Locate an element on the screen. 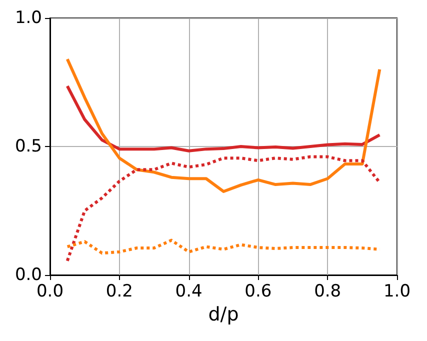  x-axis-title: d/p is located at coordinates (223, 315).